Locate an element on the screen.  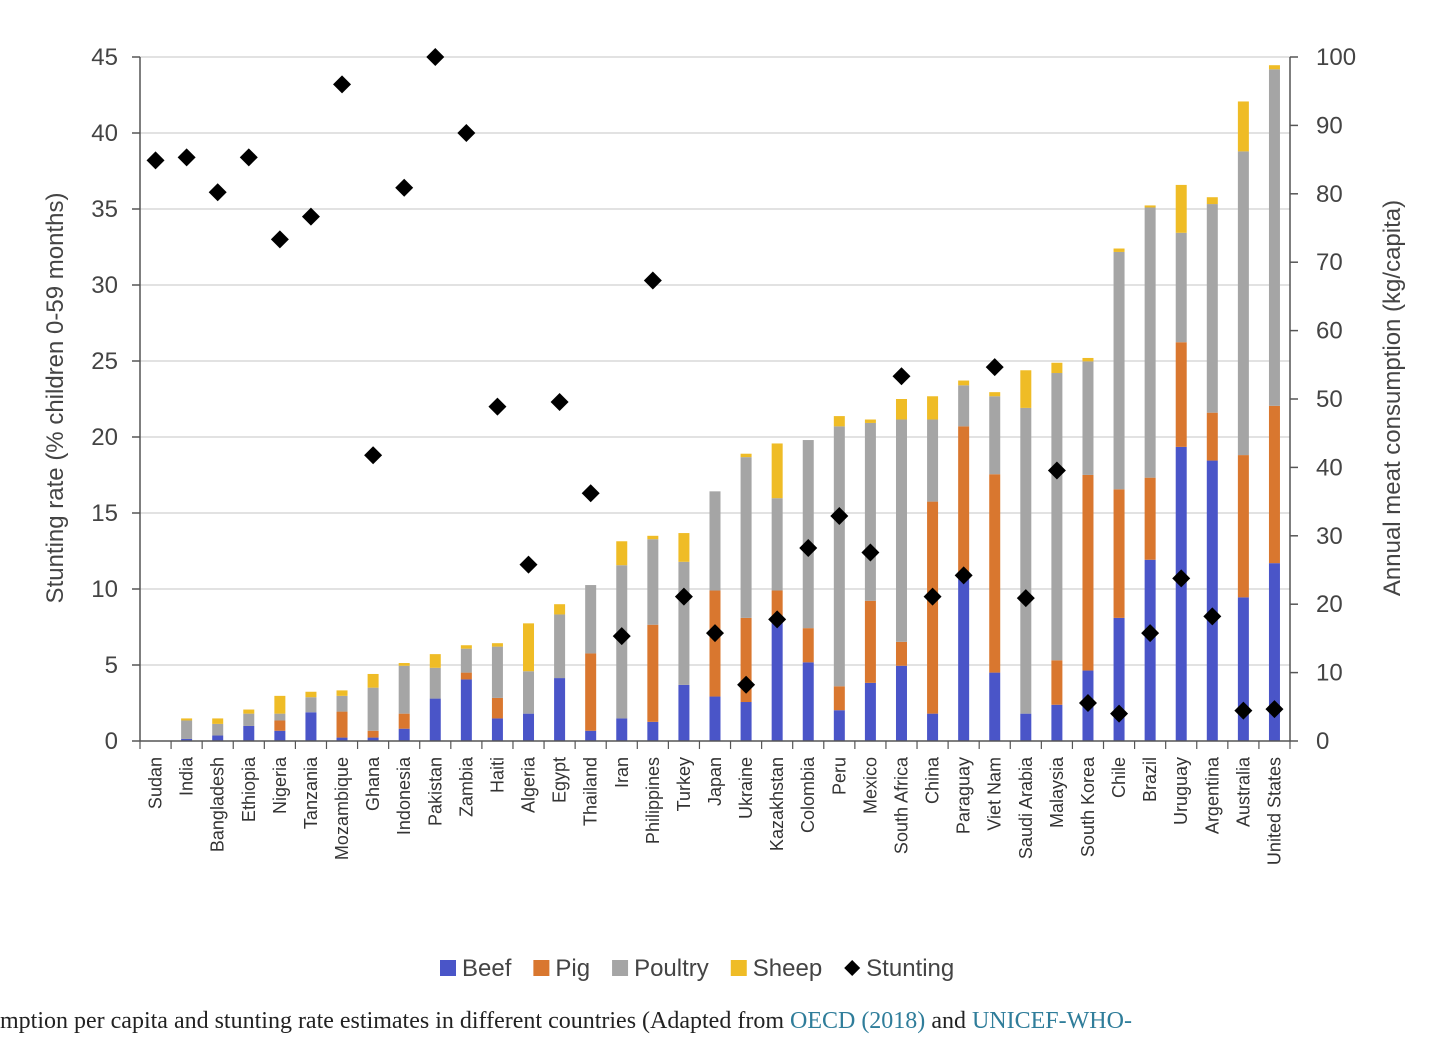
bar-pig-south-africa is located at coordinates (901, 653).